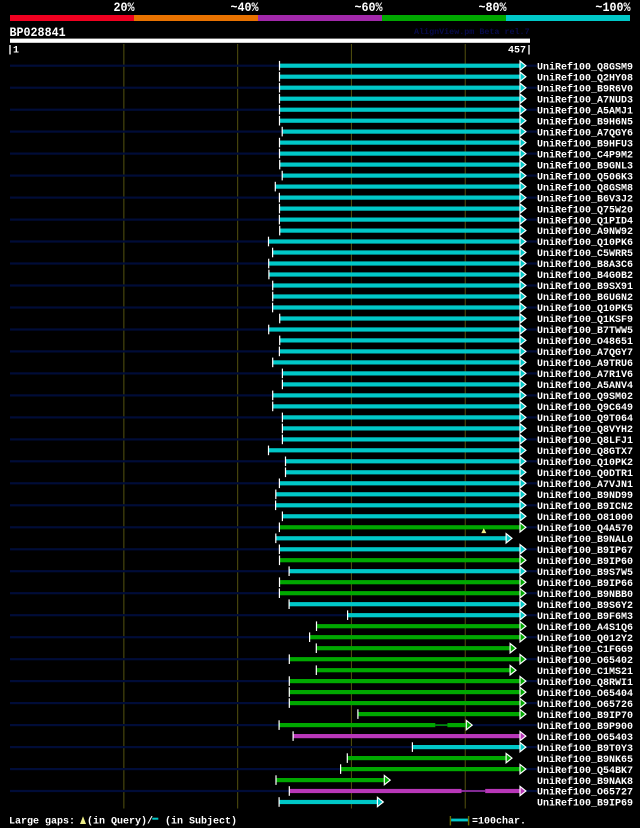  I want to click on svg-text: UniRef100_B9NAK8, so click(585, 782).